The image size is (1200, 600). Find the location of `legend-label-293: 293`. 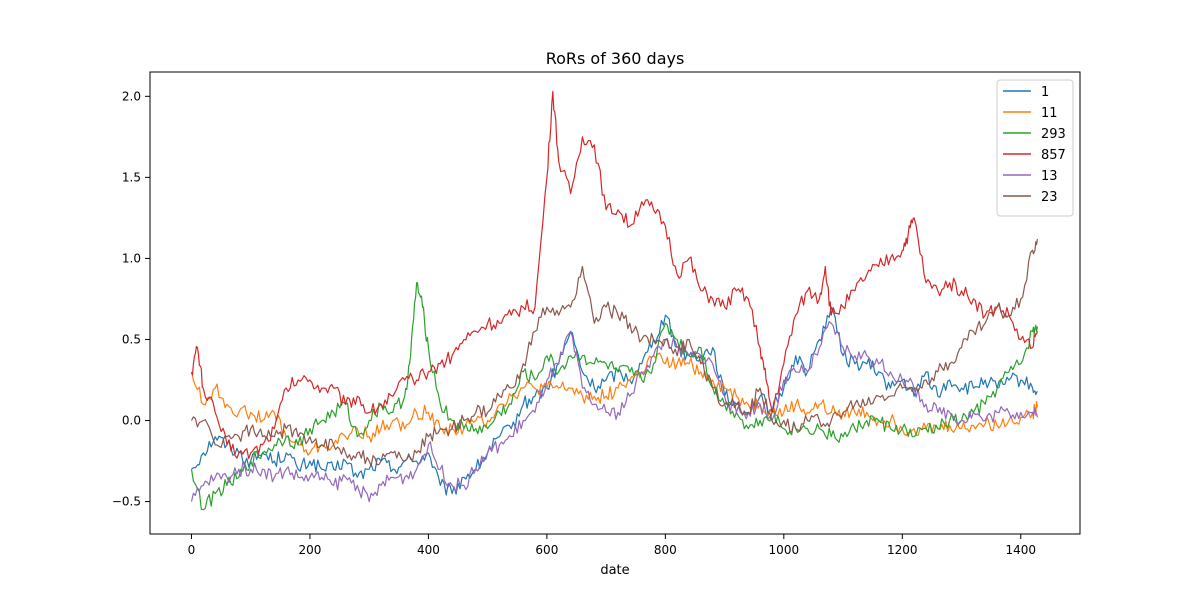

legend-label-293: 293 is located at coordinates (1053, 134).